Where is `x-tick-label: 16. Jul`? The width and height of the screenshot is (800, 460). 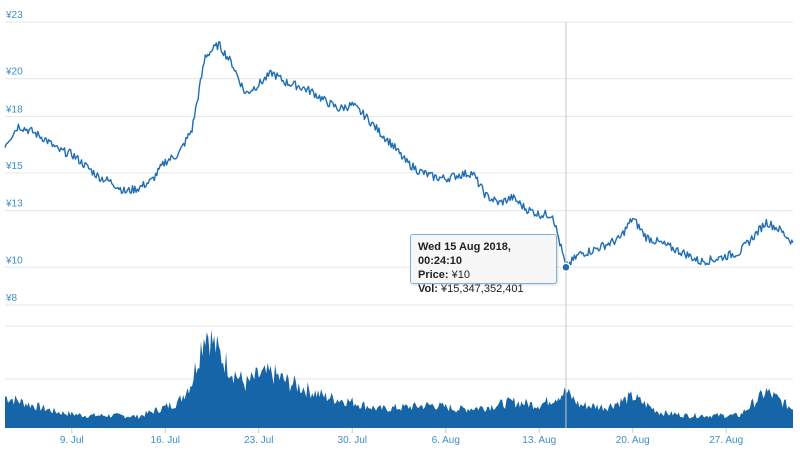 x-tick-label: 16. Jul is located at coordinates (165, 440).